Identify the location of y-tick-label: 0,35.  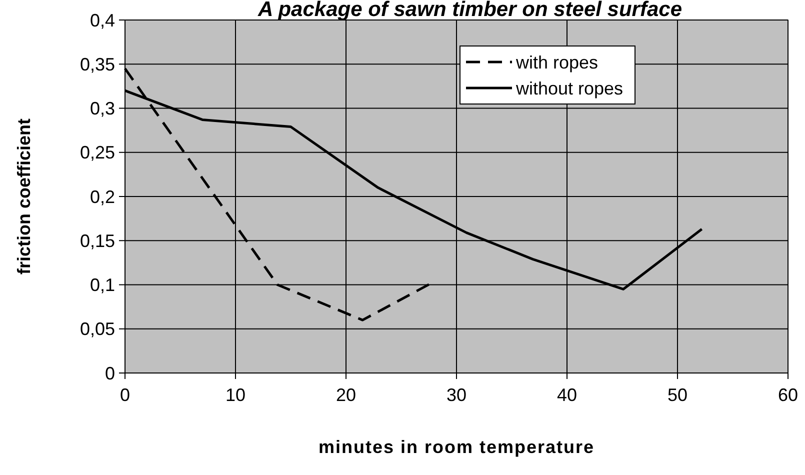
(97, 64).